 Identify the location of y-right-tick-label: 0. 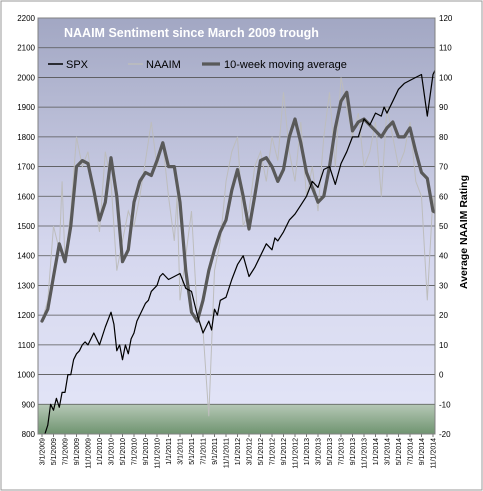
(441, 375).